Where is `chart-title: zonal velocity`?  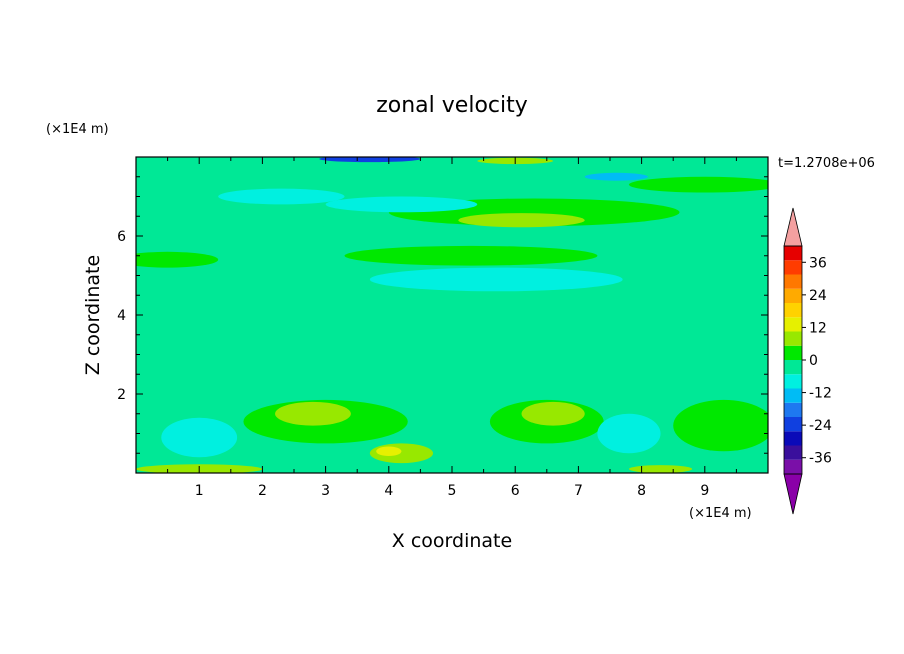 chart-title: zonal velocity is located at coordinates (452, 105).